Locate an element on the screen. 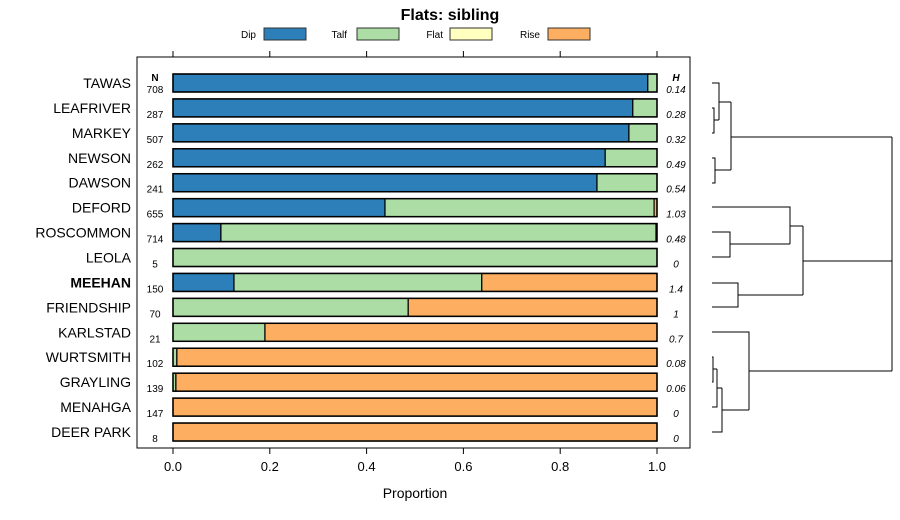  n-value: 8 is located at coordinates (155, 439).